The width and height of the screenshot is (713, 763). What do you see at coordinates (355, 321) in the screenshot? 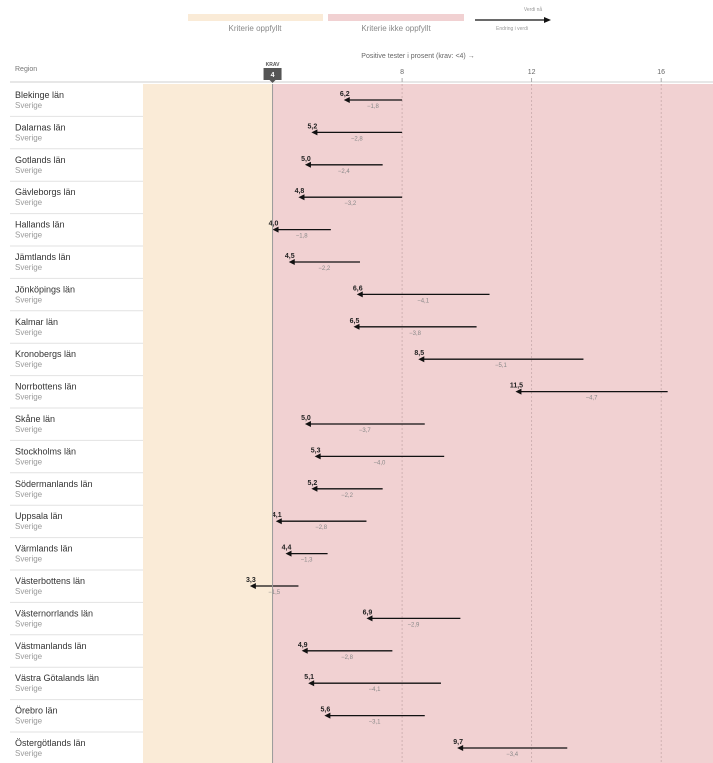
I see `value-label: 6,5` at bounding box center [355, 321].